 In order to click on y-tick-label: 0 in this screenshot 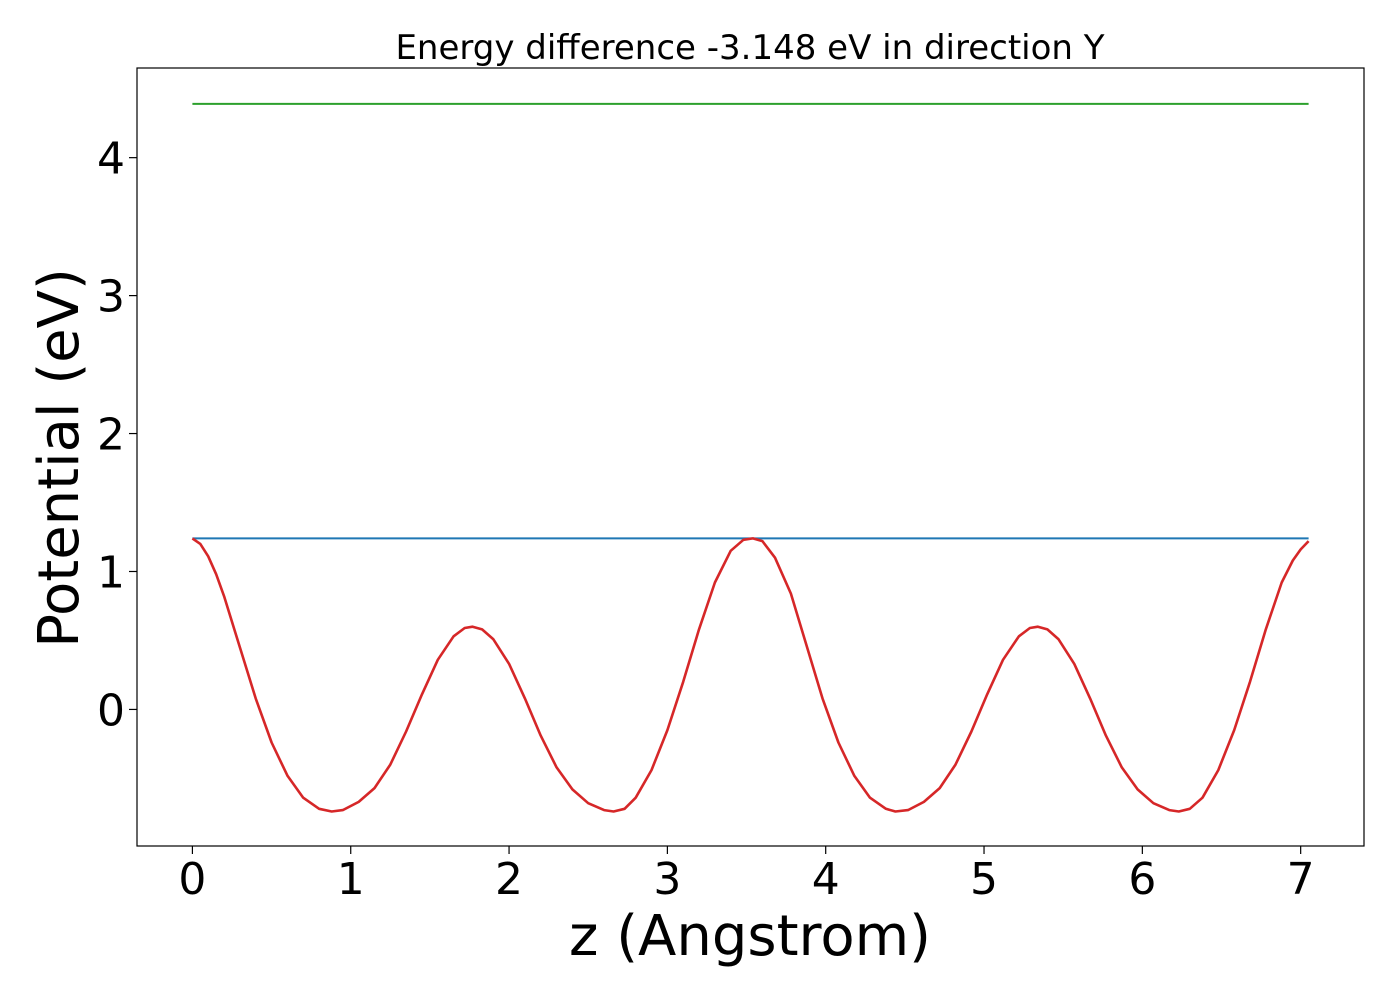, I will do `click(111, 710)`.